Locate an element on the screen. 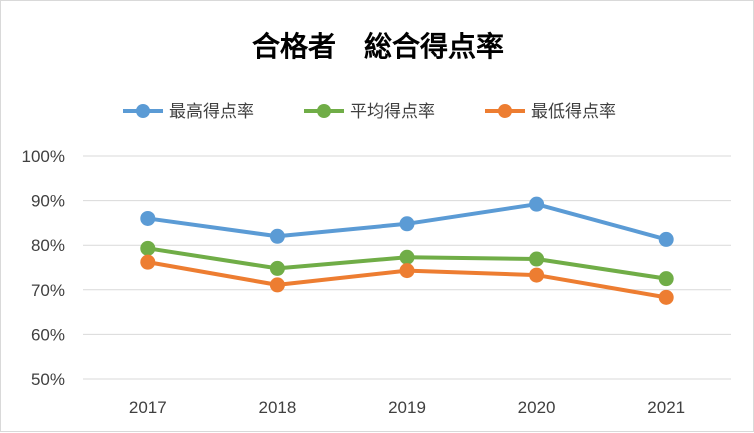 Image resolution: width=754 pixels, height=433 pixels. x-tick-label: 2020 is located at coordinates (537, 407).